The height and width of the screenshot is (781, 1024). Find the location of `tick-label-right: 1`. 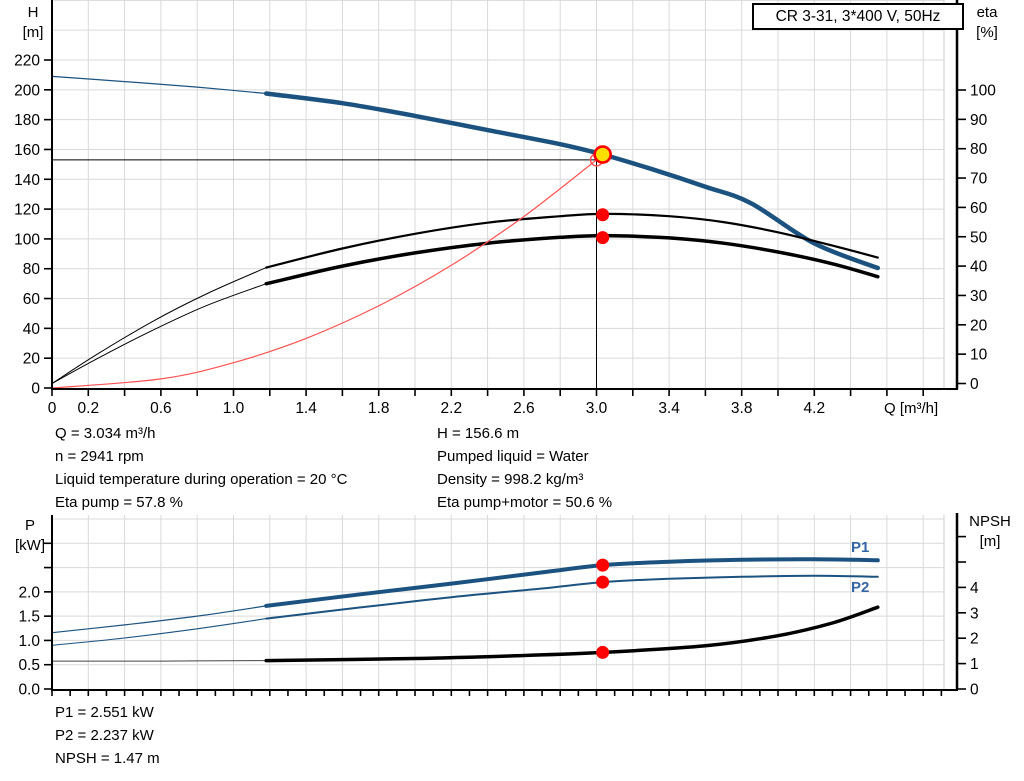

tick-label-right: 1 is located at coordinates (974, 664).